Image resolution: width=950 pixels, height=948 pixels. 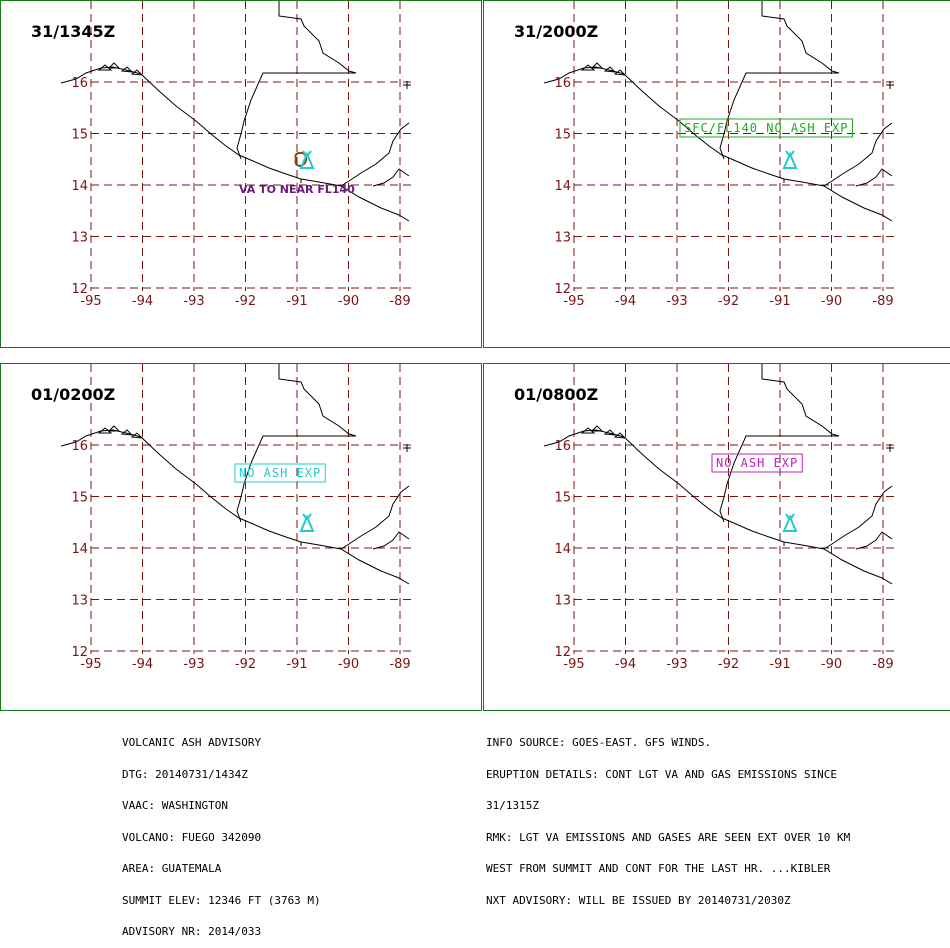 I want to click on valid-time-label: 31/2000Z, so click(x=556, y=31).